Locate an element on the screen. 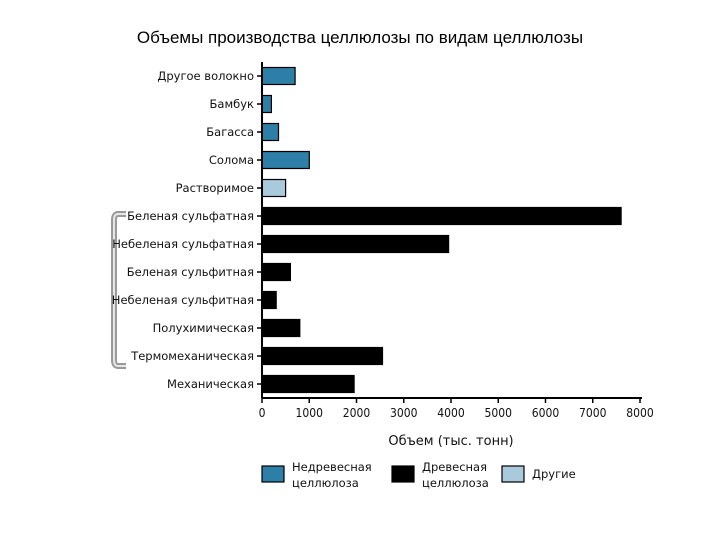 The height and width of the screenshot is (540, 720). category-label: Солома is located at coordinates (231, 160).